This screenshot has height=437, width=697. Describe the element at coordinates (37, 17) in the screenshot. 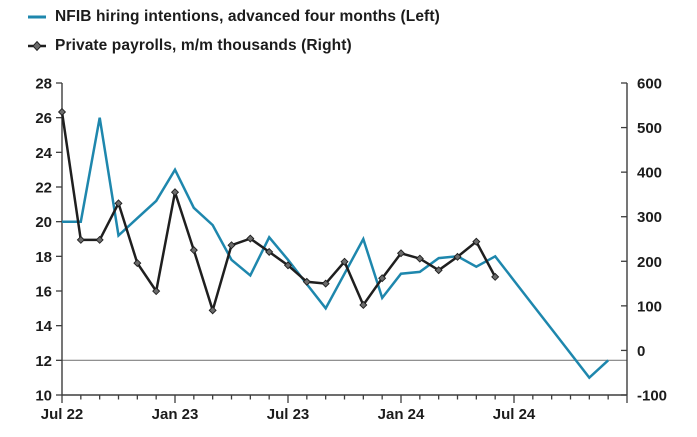

I see `nfib-line-swatch-icon` at that location.